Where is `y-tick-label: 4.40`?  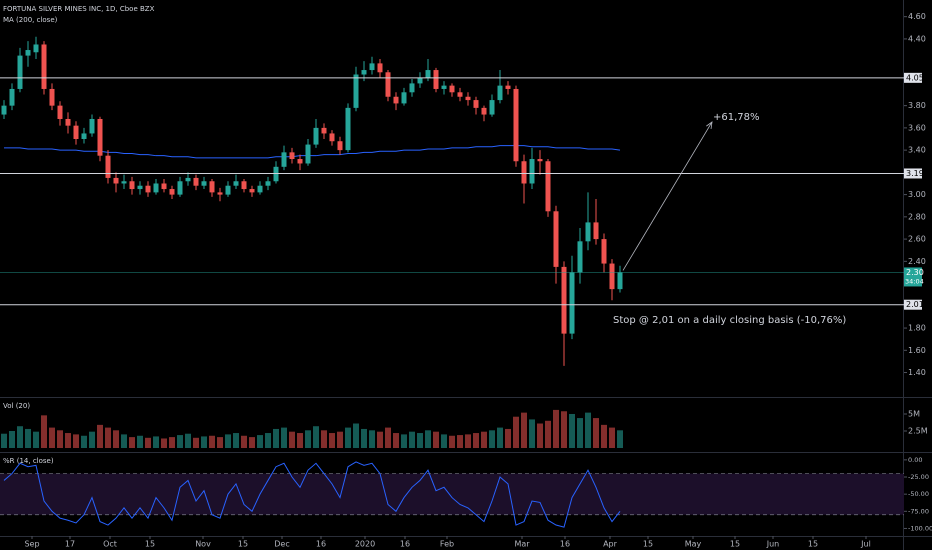 y-tick-label: 4.40 is located at coordinates (917, 38).